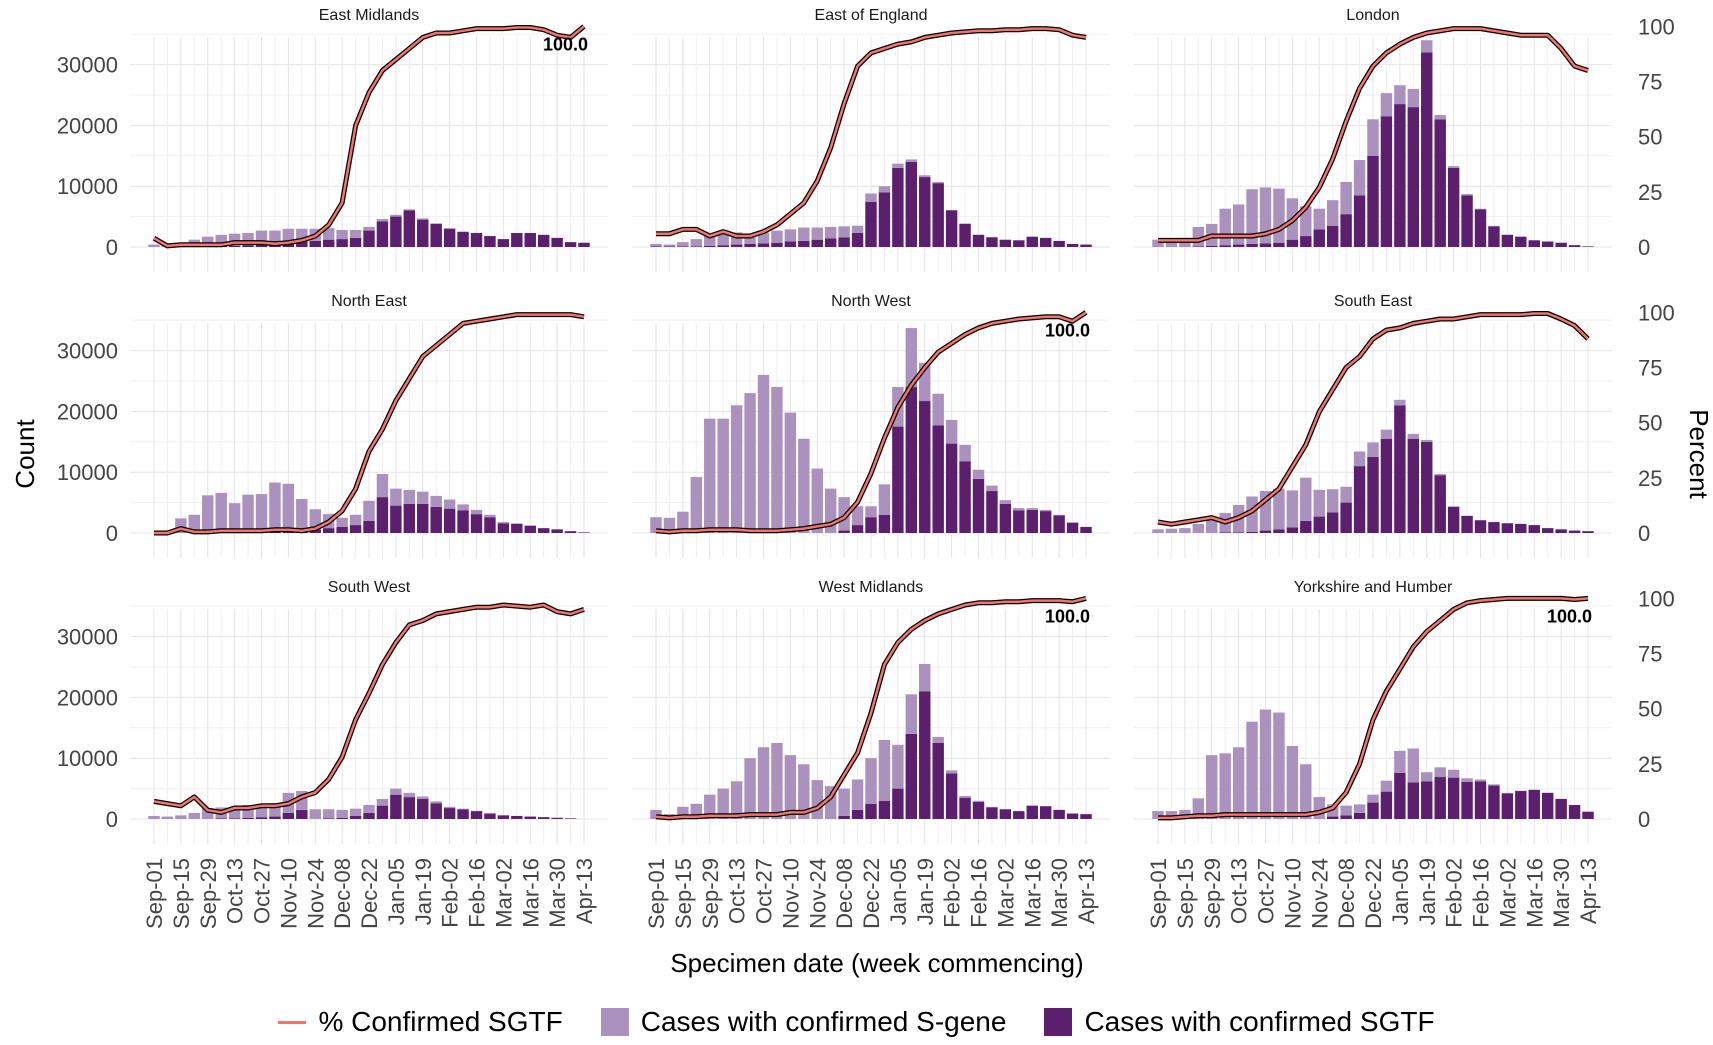 This screenshot has height=1045, width=1713. What do you see at coordinates (450, 893) in the screenshot?
I see `x-tick-label: Feb-02` at bounding box center [450, 893].